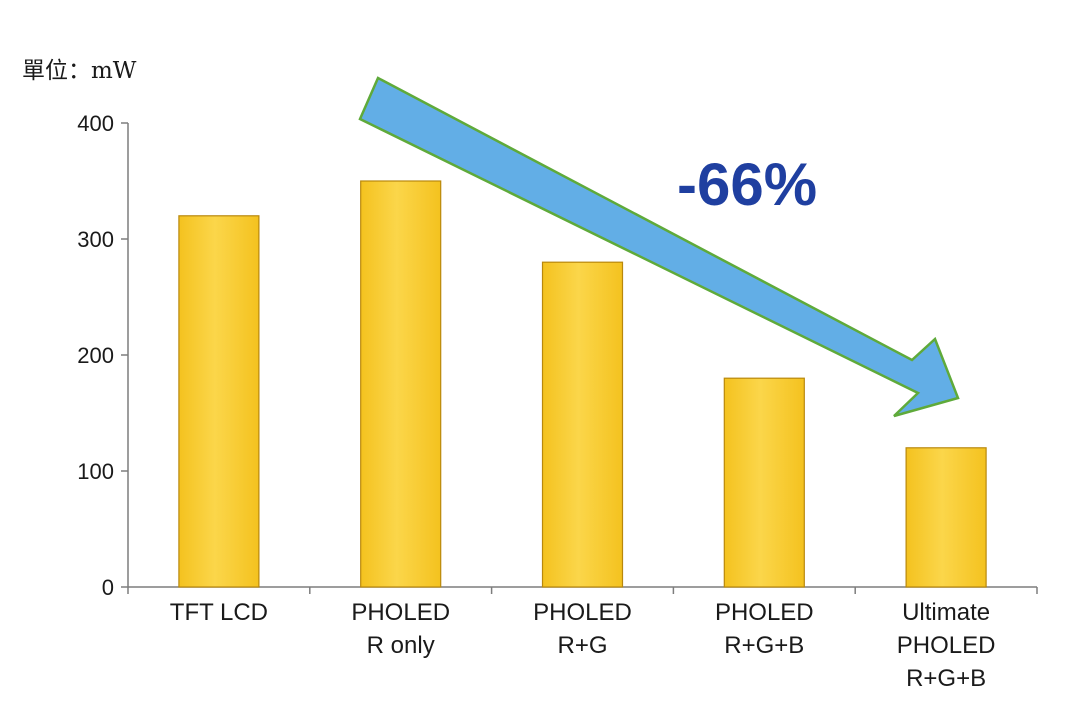  What do you see at coordinates (219, 612) in the screenshot?
I see `category-label: TFT LCD` at bounding box center [219, 612].